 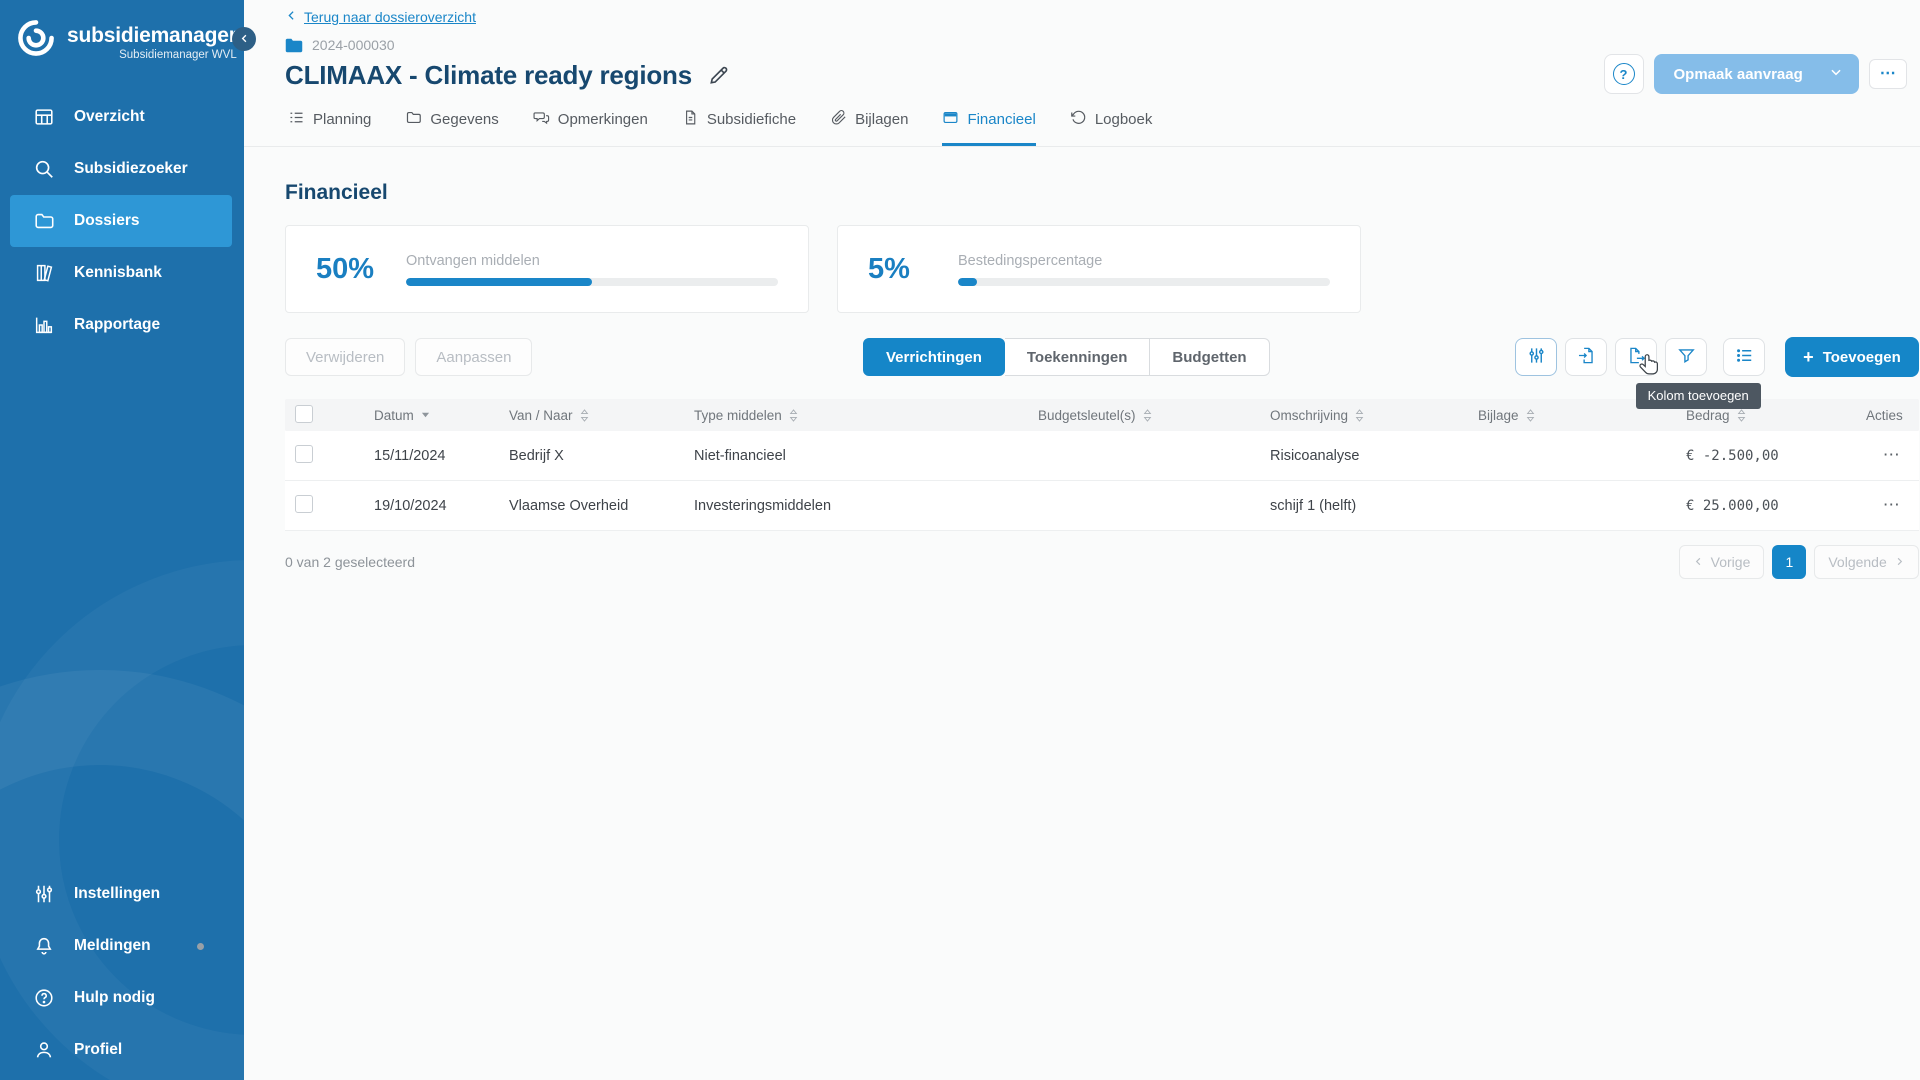 I want to click on sidebar-item-label: Instellingen, so click(x=117, y=893).